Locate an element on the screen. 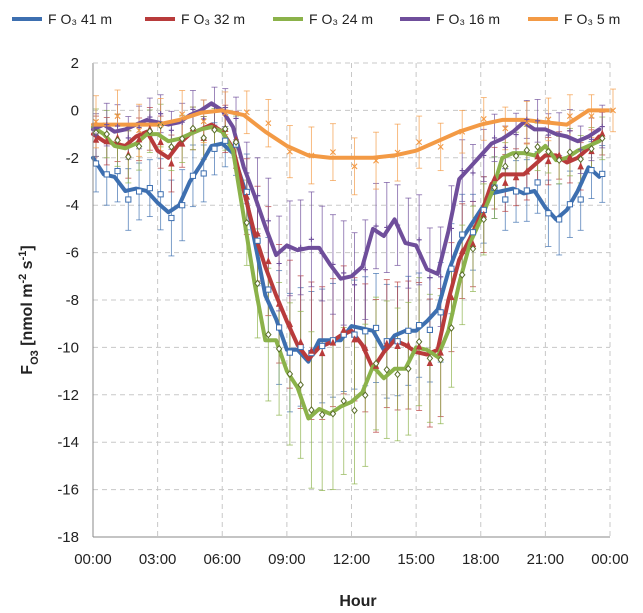 Image resolution: width=643 pixels, height=613 pixels. y-tick-label: 2 is located at coordinates (75, 63).